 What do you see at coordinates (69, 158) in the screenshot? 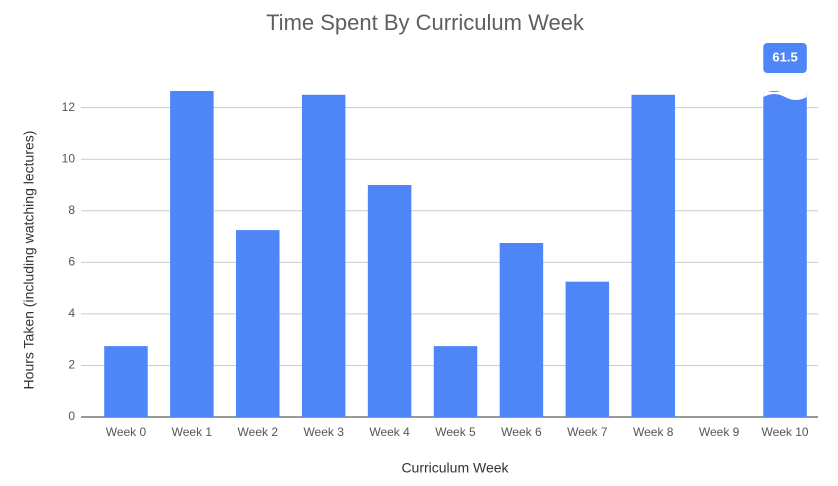
I see `y-tick-label: 10` at bounding box center [69, 158].